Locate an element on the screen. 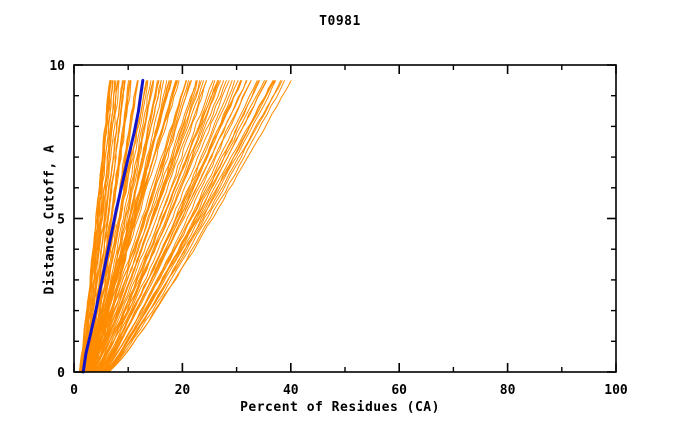 The height and width of the screenshot is (440, 680). highlighted-curve is located at coordinates (113, 226).